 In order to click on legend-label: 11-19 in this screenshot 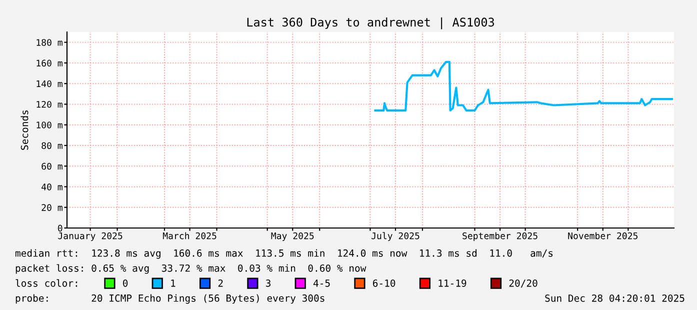, I will do `click(452, 283)`.